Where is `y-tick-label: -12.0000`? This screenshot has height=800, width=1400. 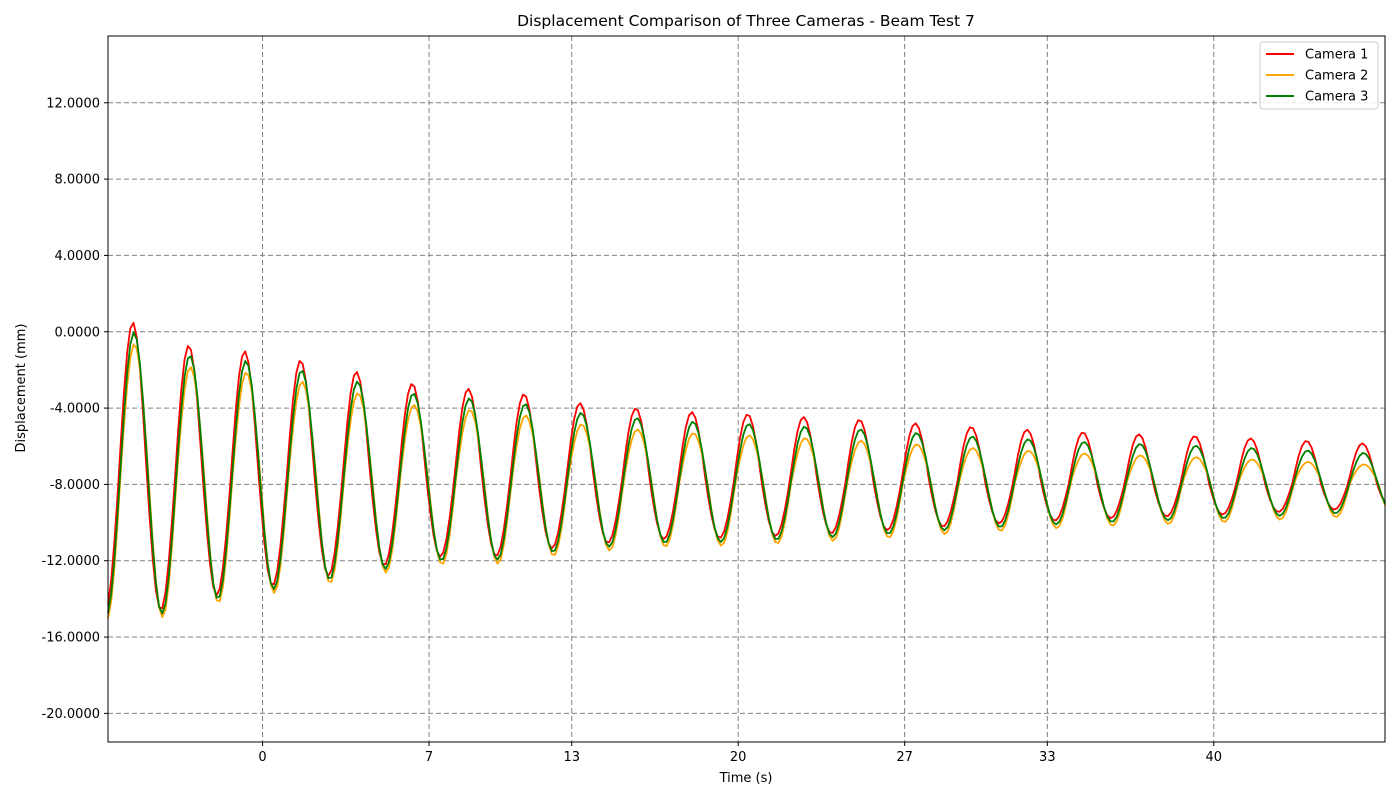
y-tick-label: -12.0000 is located at coordinates (71, 561).